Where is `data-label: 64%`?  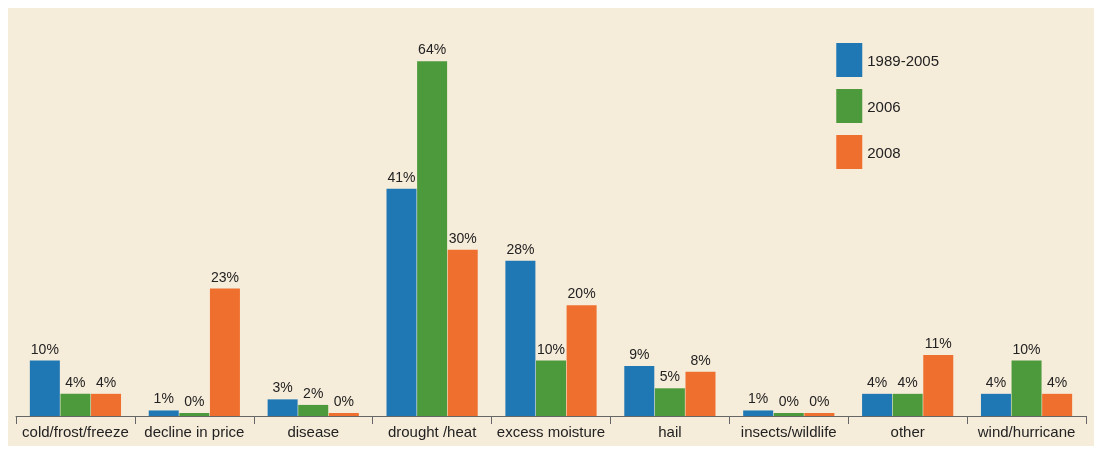 data-label: 64% is located at coordinates (432, 49).